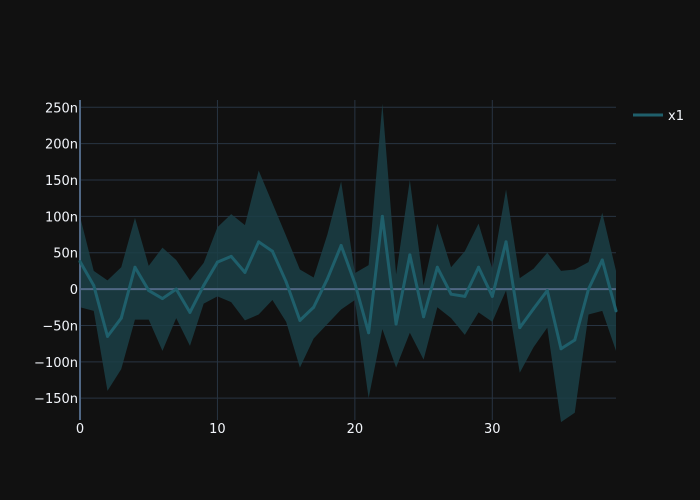 This screenshot has height=500, width=700. I want to click on x-tick-label: 20, so click(355, 429).